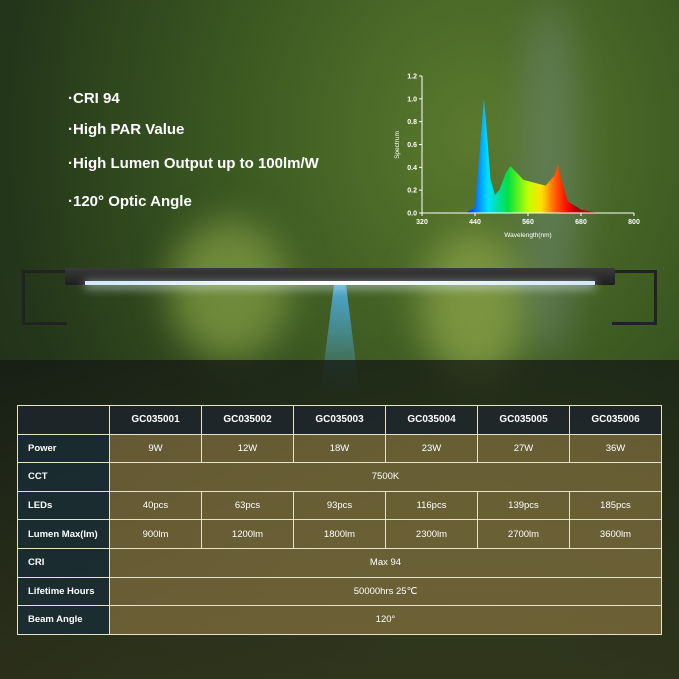 The width and height of the screenshot is (679, 679). What do you see at coordinates (431, 448) in the screenshot?
I see `table-cell: 23W` at bounding box center [431, 448].